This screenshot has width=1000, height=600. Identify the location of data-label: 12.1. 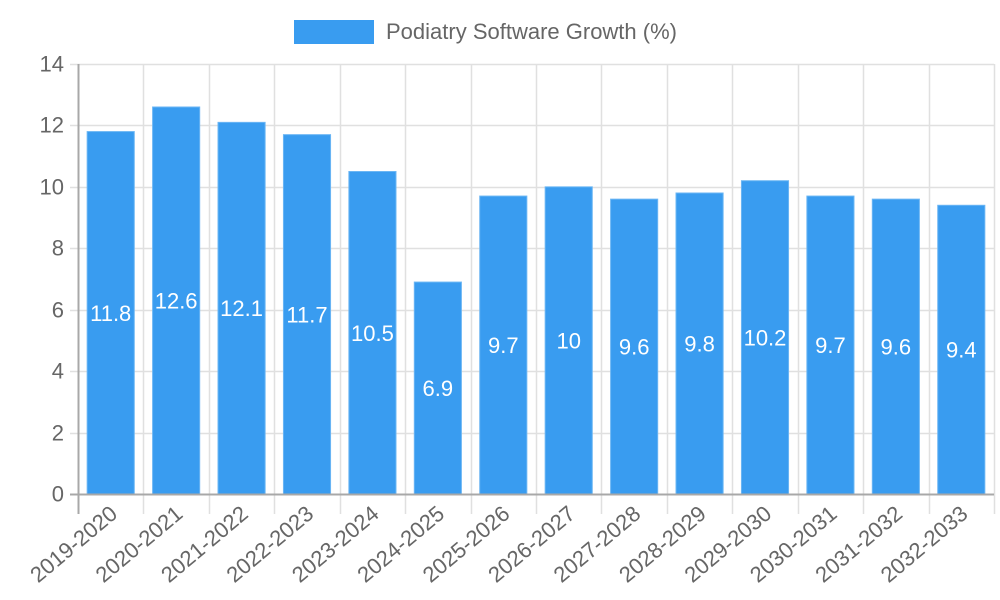
(241, 308).